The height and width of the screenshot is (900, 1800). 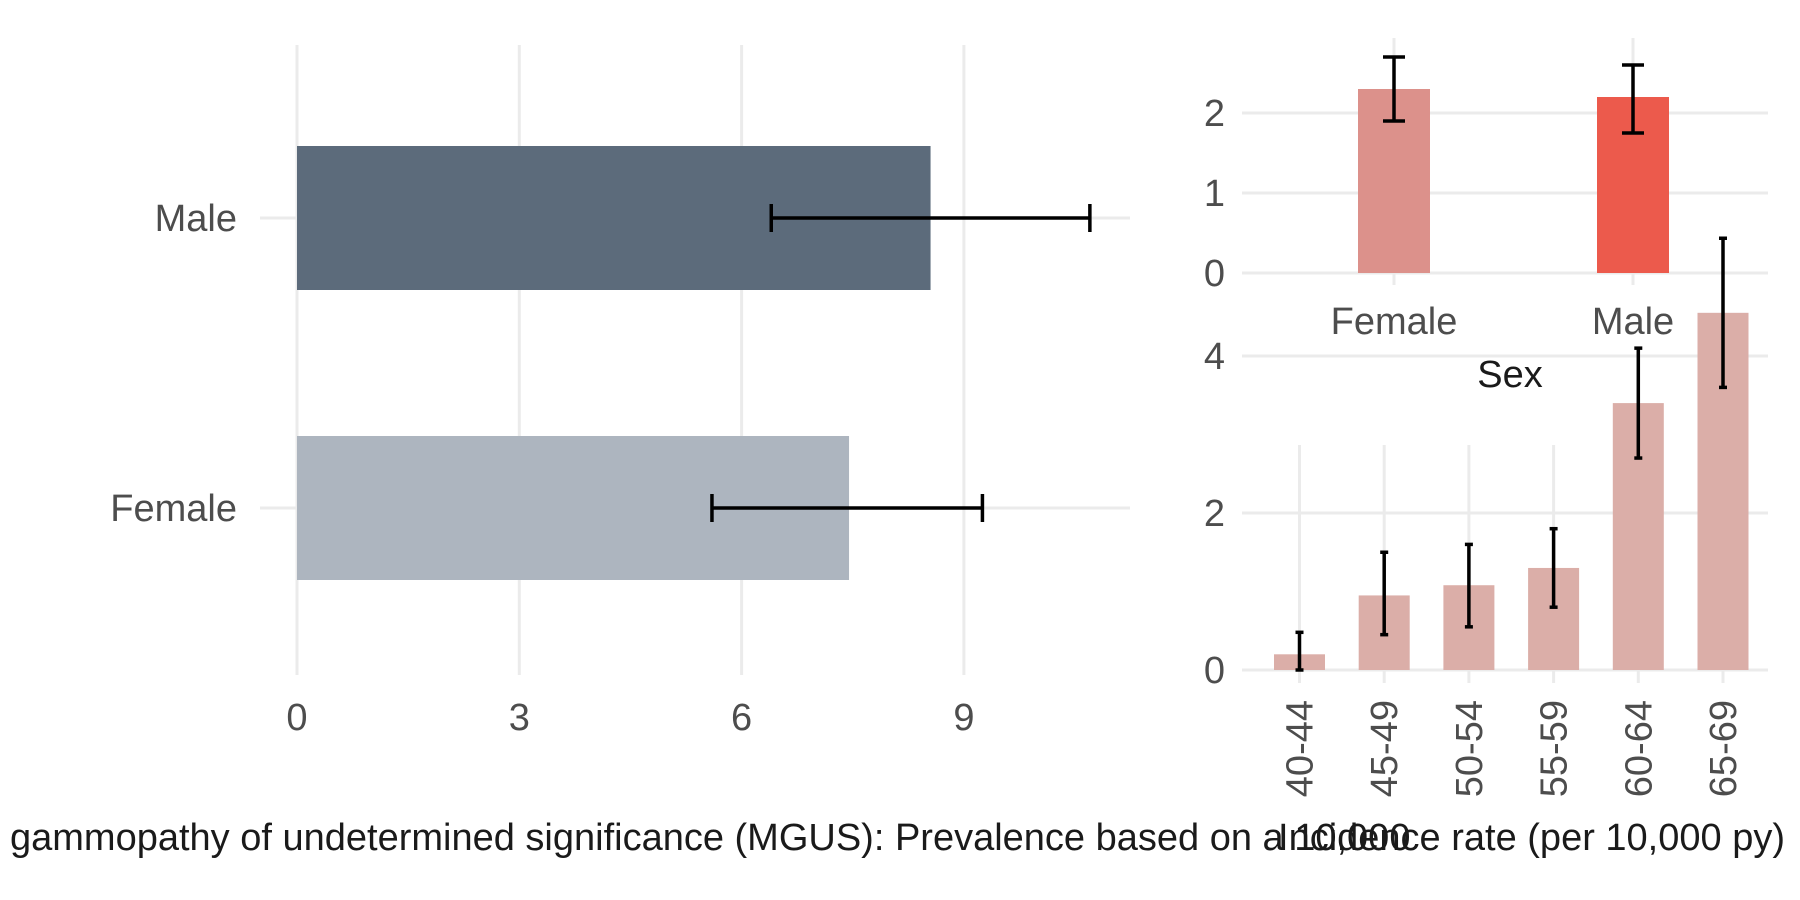 I want to click on x-tick-label: 55-59, so click(x=1555, y=748).